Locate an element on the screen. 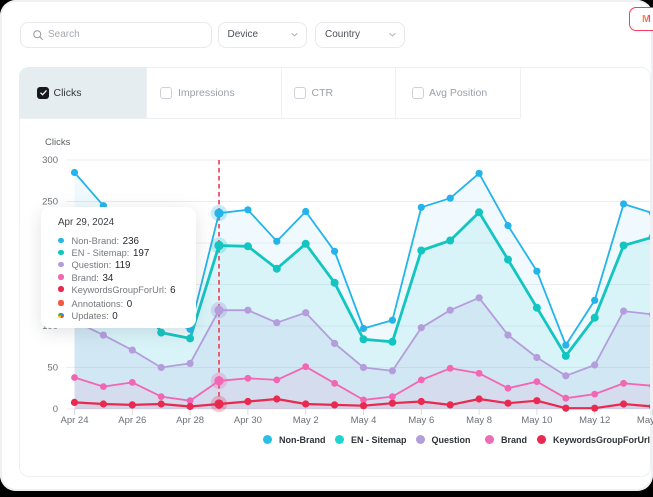  svg-text: 50 is located at coordinates (52, 368).